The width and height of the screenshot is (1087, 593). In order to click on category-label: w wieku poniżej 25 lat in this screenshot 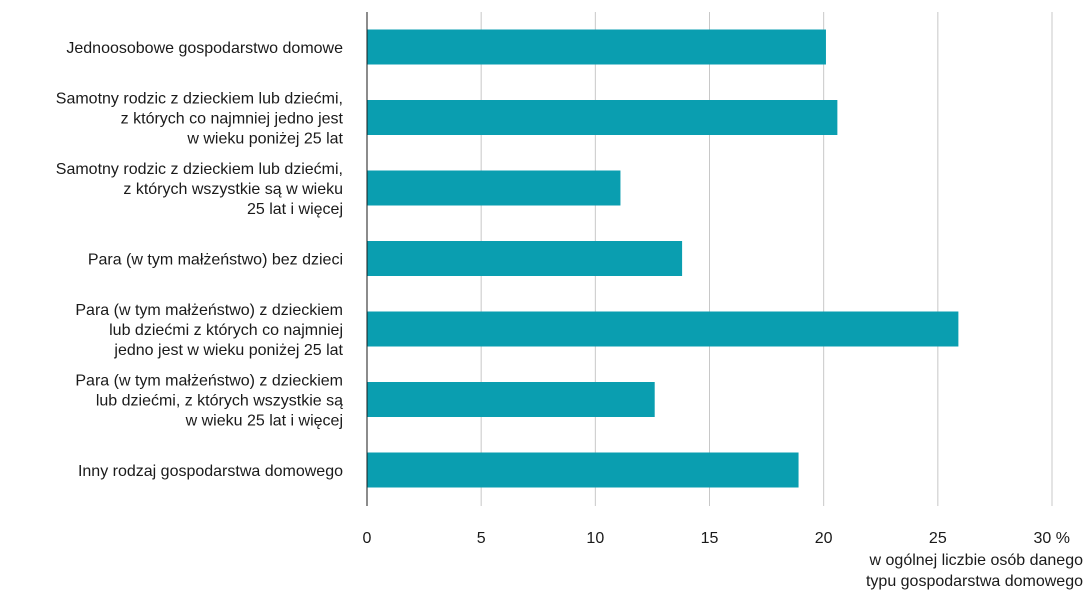, I will do `click(264, 139)`.